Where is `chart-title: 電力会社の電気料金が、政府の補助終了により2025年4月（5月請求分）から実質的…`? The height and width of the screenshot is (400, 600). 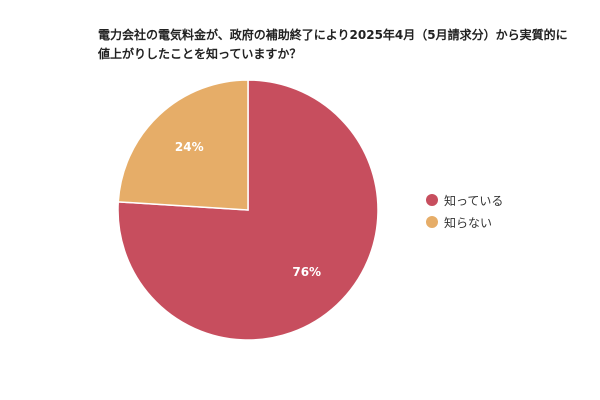
chart-title: 電力会社の電気料金が、政府の補助終了により2025年4月（5月請求分）から実質的… is located at coordinates (348, 45).